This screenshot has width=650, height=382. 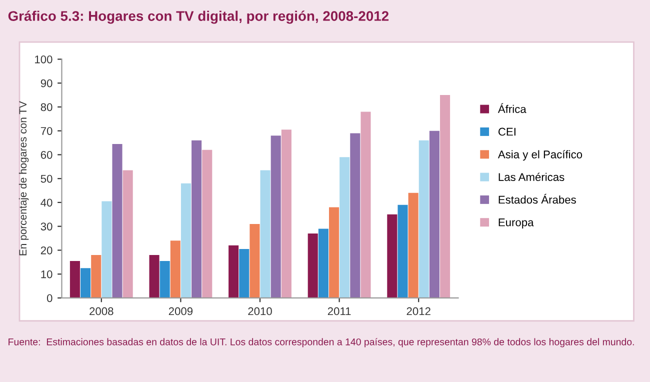 I want to click on x-tick-label: 2008, so click(x=102, y=311).